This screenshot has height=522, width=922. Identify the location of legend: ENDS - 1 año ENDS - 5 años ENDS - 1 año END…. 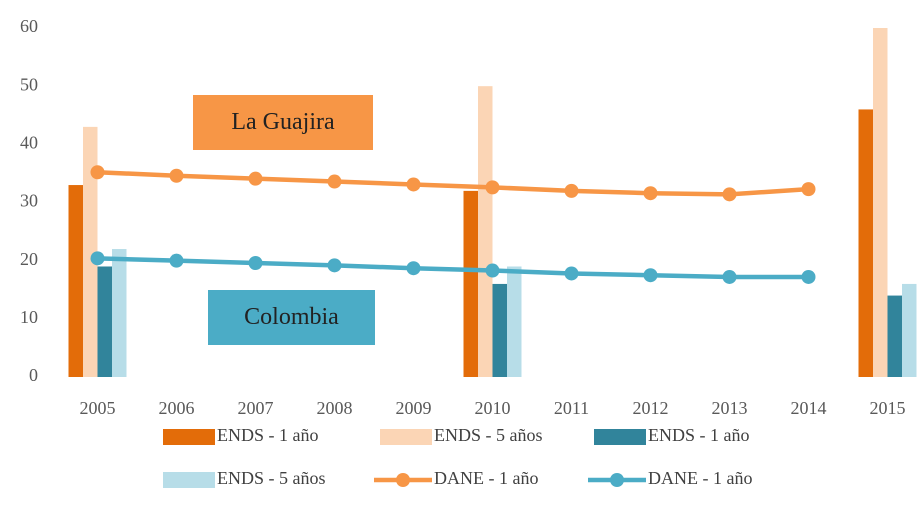
(457, 456).